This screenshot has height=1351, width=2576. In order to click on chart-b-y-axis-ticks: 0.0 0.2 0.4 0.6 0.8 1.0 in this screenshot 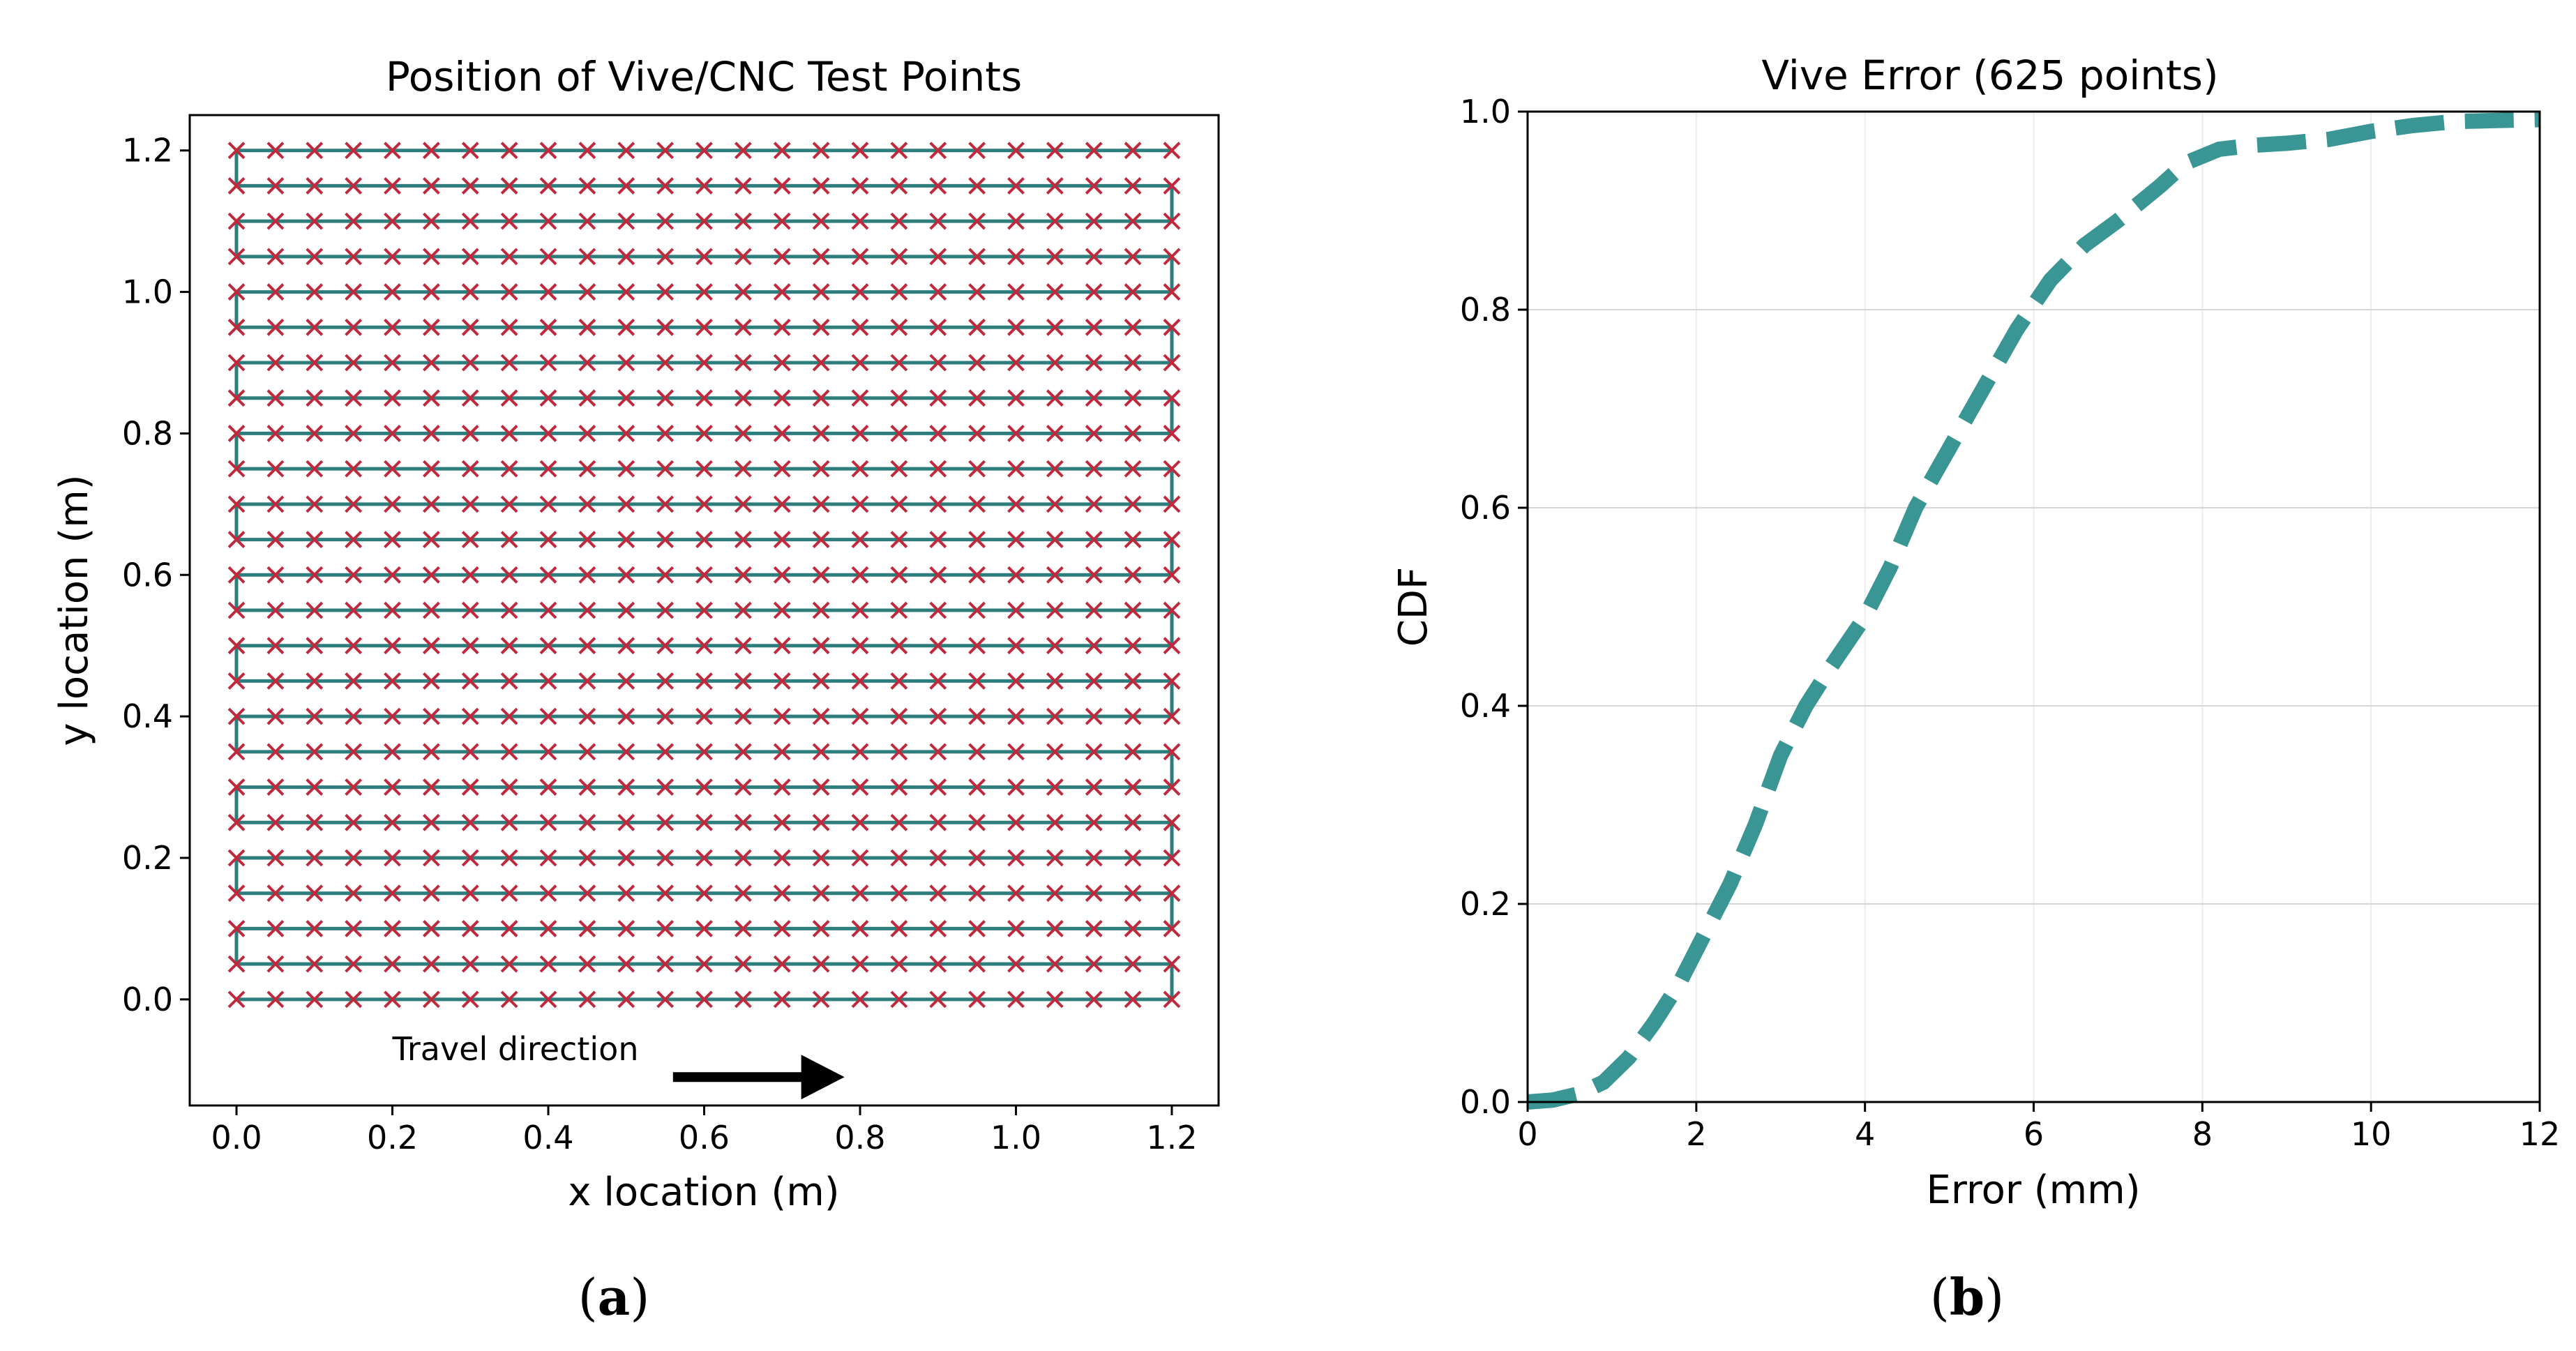, I will do `click(1494, 607)`.